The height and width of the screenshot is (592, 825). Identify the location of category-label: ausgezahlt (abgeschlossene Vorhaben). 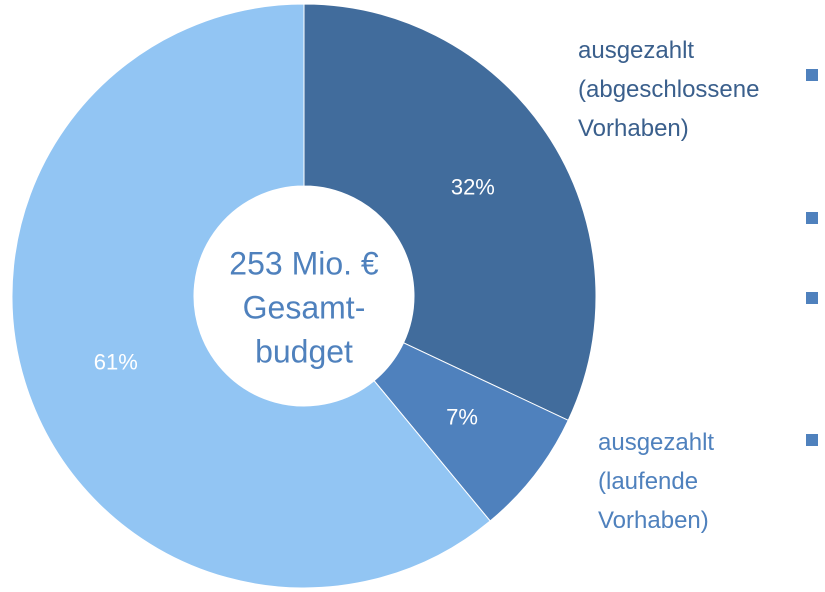
(668, 89).